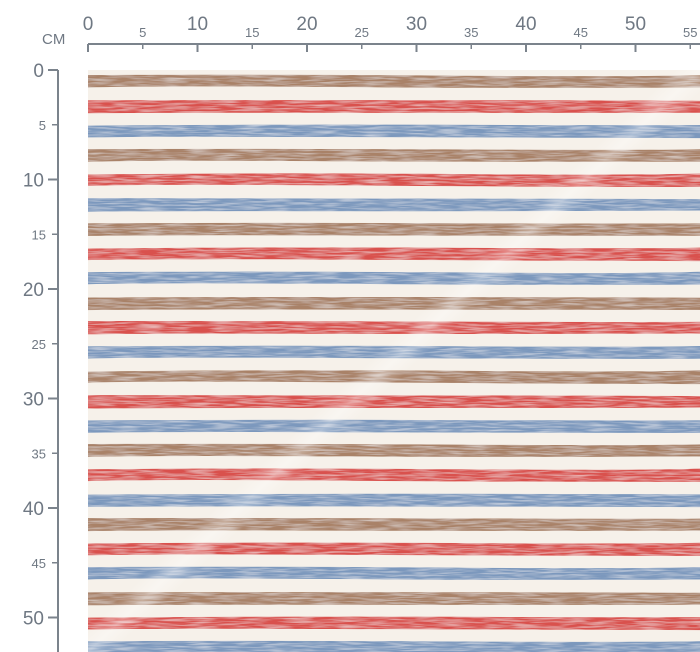 Image resolution: width=700 pixels, height=652 pixels. What do you see at coordinates (525, 24) in the screenshot?
I see `top-tick-label: 40` at bounding box center [525, 24].